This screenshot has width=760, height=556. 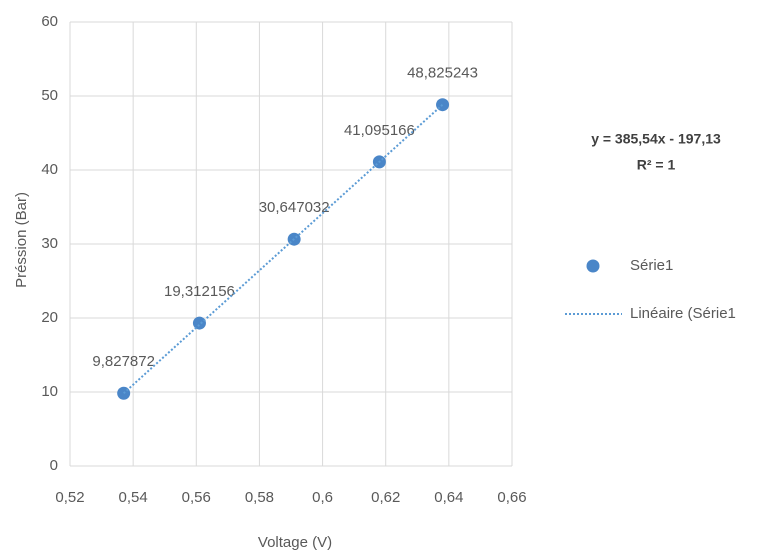 What do you see at coordinates (54, 465) in the screenshot?
I see `y-tick-label: 0` at bounding box center [54, 465].